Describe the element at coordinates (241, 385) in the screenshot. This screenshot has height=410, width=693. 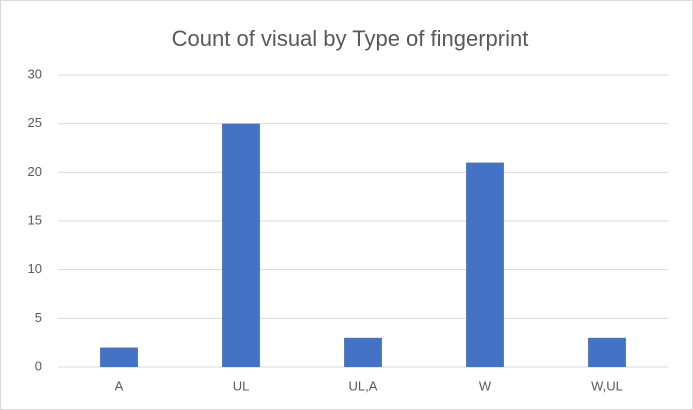
I see `x-tick-label: UL` at that location.